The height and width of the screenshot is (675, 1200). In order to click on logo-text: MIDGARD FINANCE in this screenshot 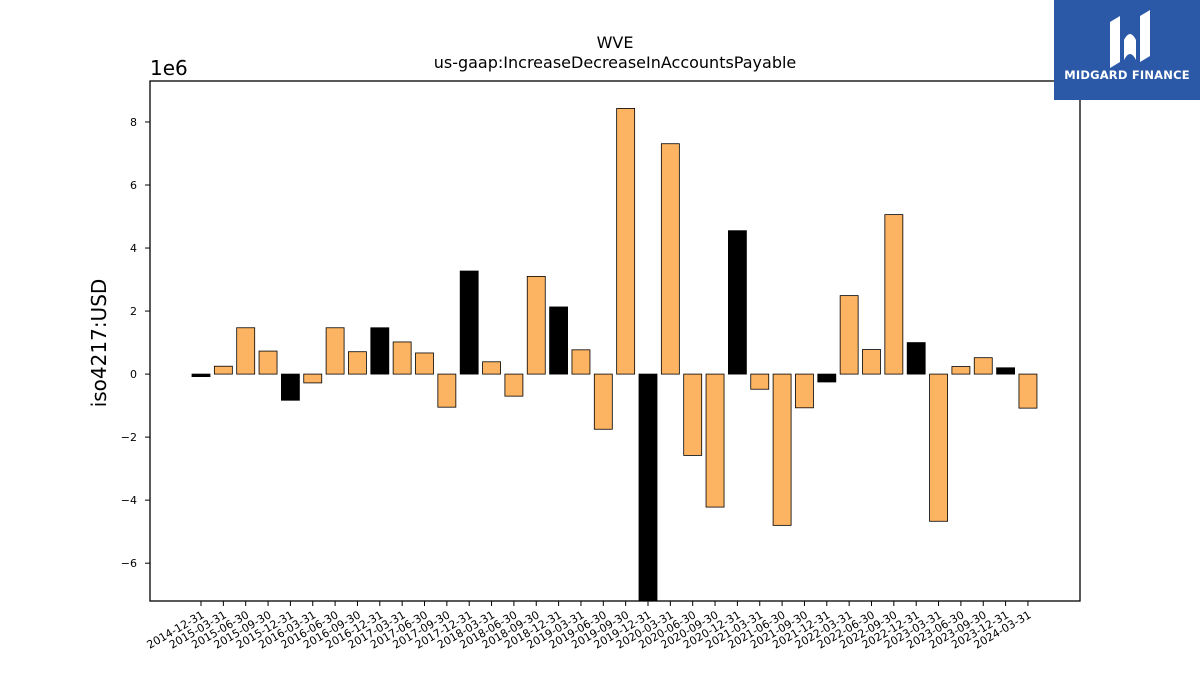, I will do `click(1127, 75)`.